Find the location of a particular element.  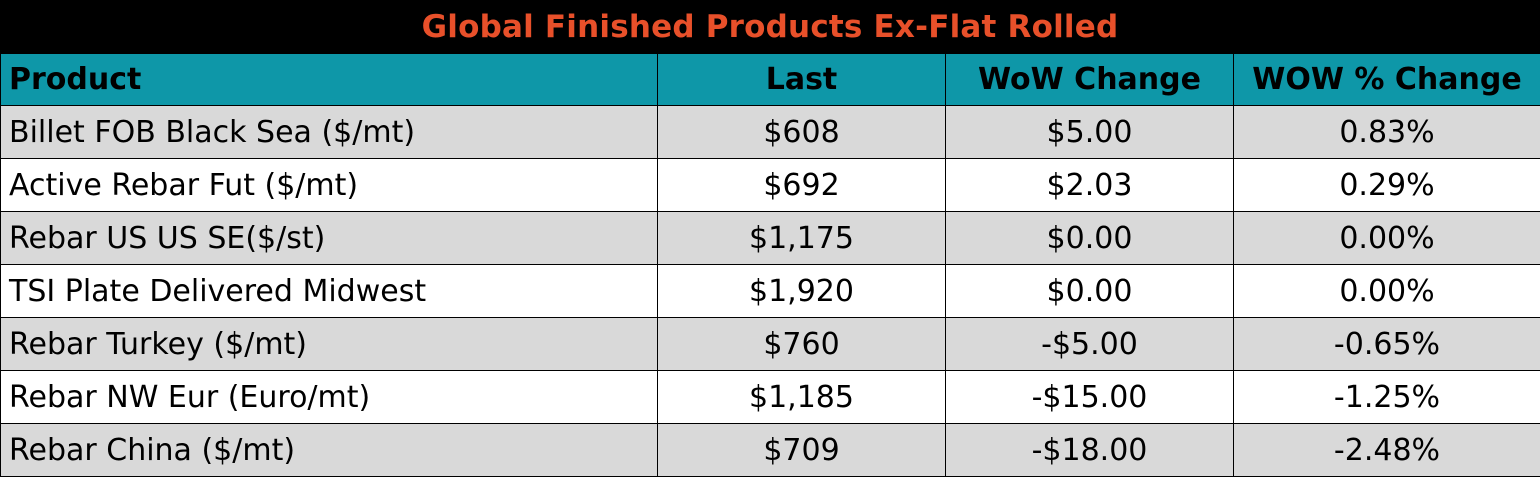

table-row: Active Rebar Fut ($/mt) $692 $2.03 0.29% is located at coordinates (770, 185).